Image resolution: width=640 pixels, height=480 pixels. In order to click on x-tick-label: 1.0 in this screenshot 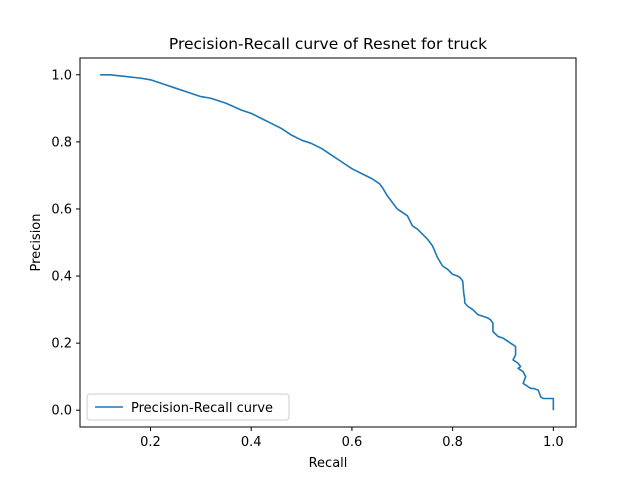, I will do `click(553, 442)`.